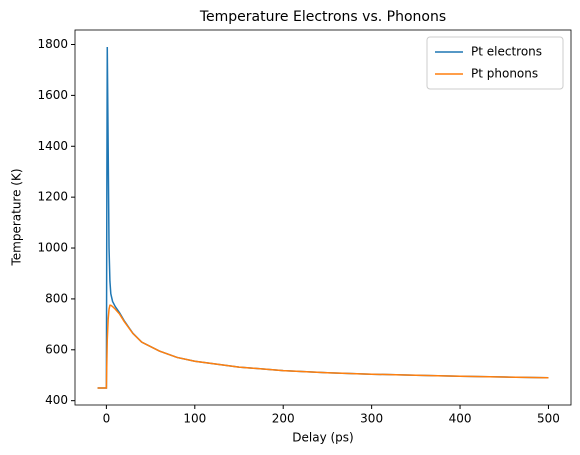 Image resolution: width=580 pixels, height=455 pixels. Describe the element at coordinates (56, 400) in the screenshot. I see `y-tick-label: 400` at that location.